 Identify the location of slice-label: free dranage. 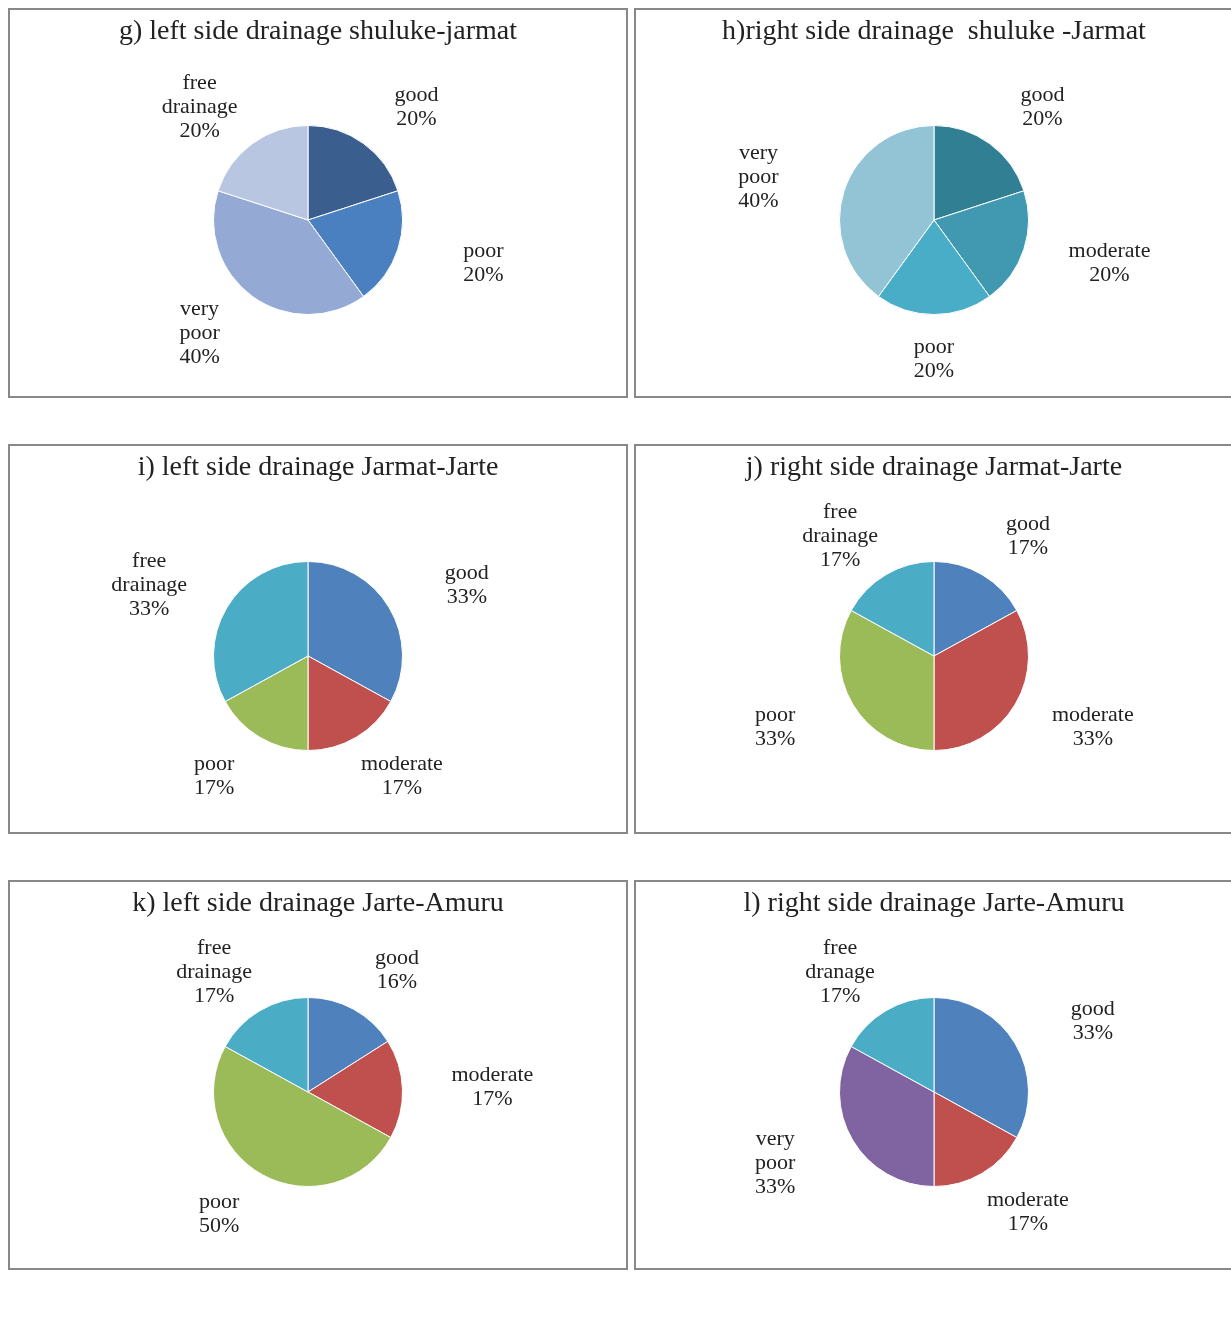
(840, 958).